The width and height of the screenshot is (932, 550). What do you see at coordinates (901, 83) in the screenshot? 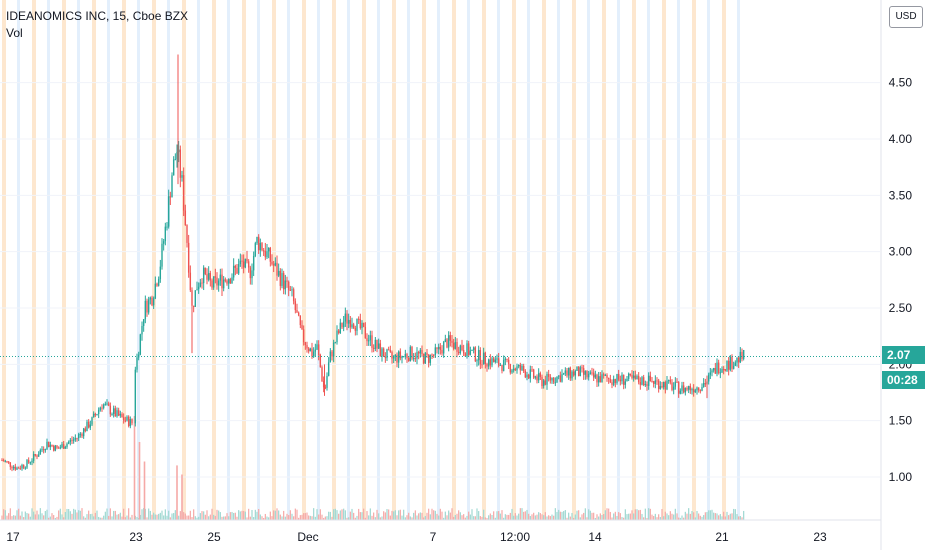
I see `y-tick-label: 4.50` at bounding box center [901, 83].